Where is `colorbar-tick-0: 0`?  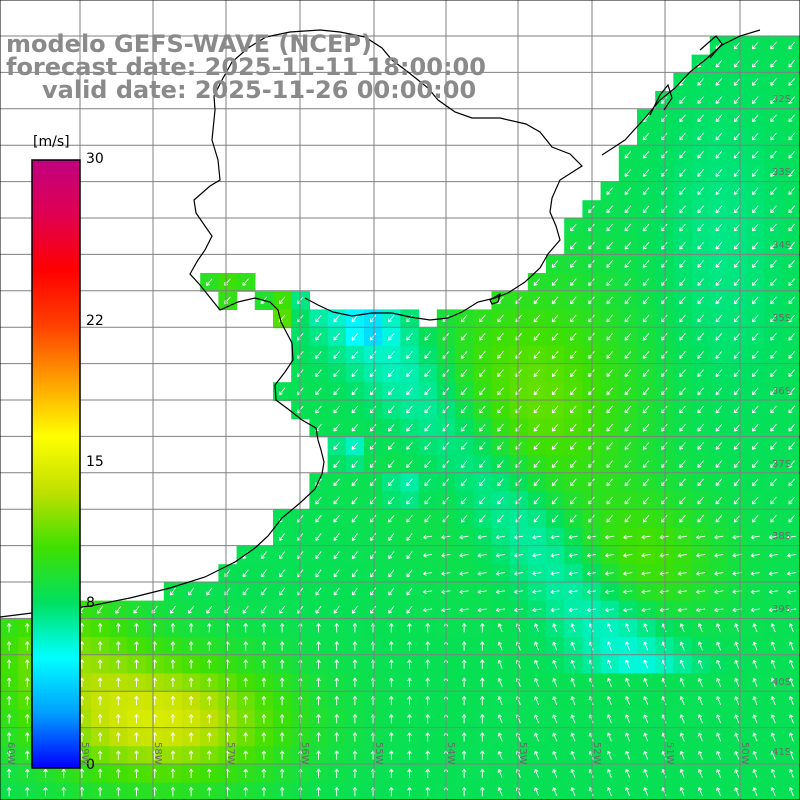 colorbar-tick-0: 0 is located at coordinates (90, 765).